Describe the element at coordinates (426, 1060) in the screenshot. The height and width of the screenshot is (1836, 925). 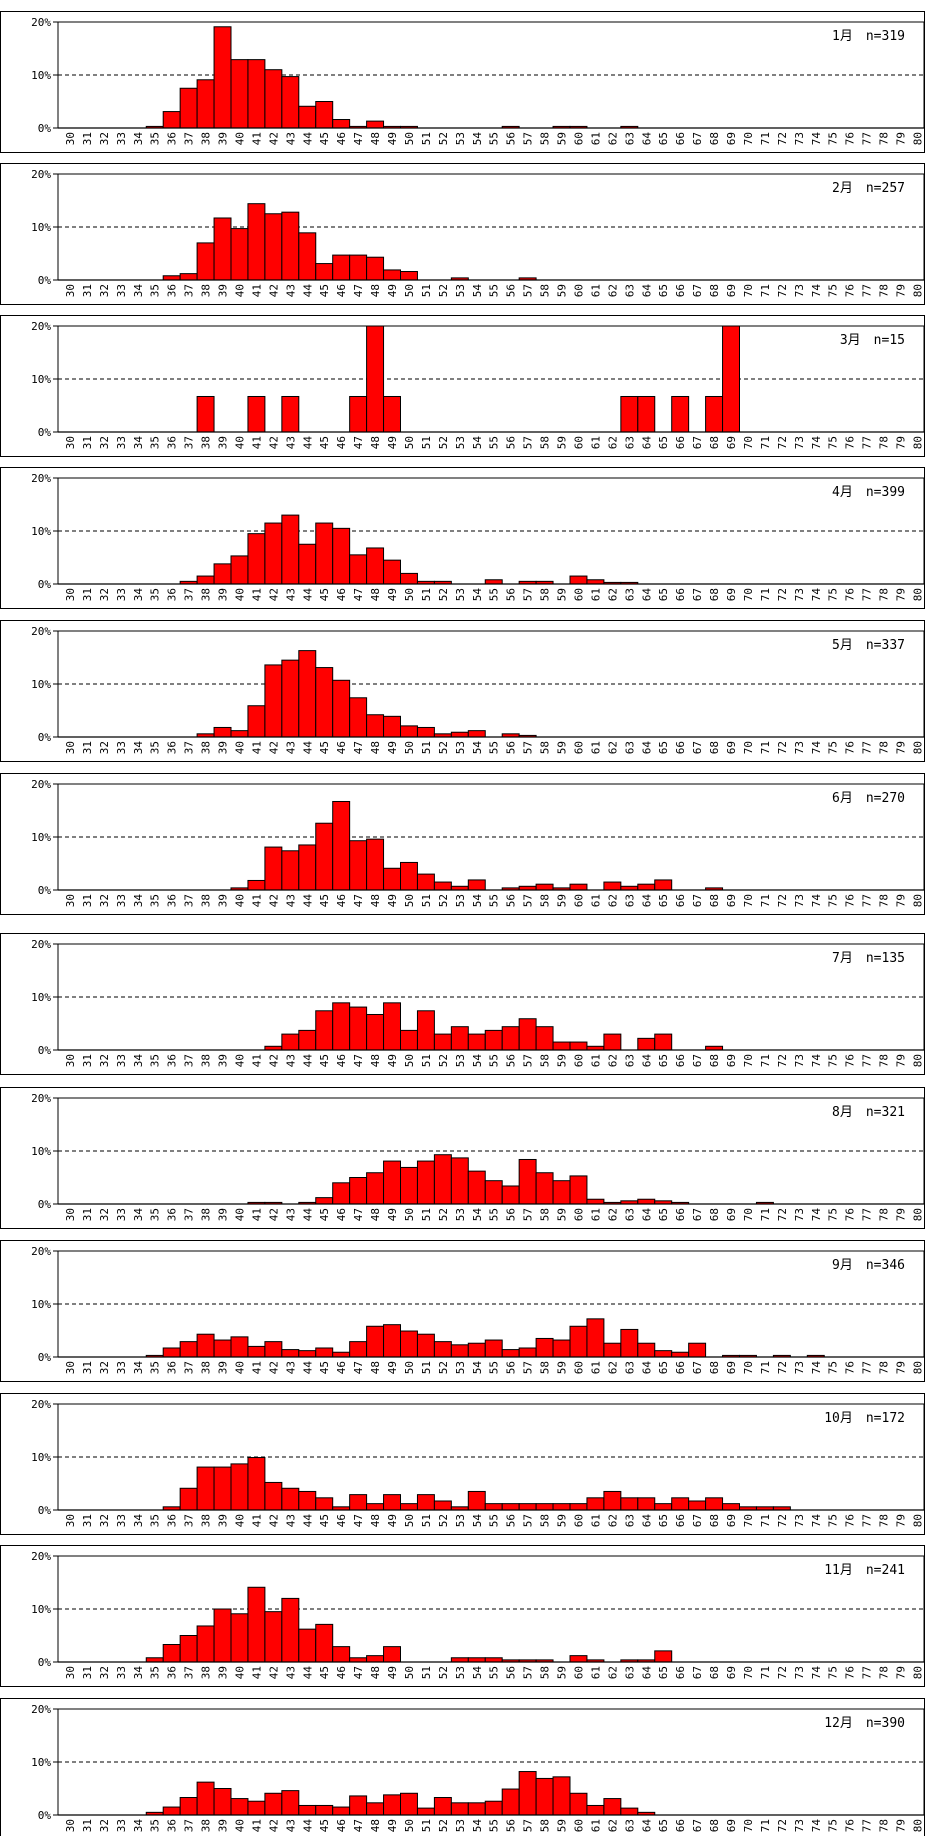
I see `x-tick-label: 51` at that location.